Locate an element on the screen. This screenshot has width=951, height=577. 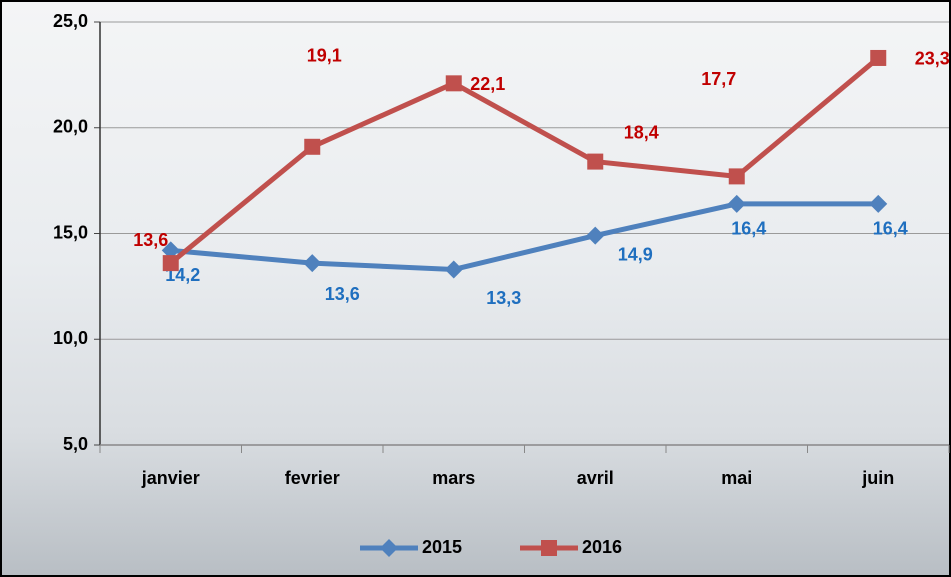
x-tick-label: mai is located at coordinates (736, 478).